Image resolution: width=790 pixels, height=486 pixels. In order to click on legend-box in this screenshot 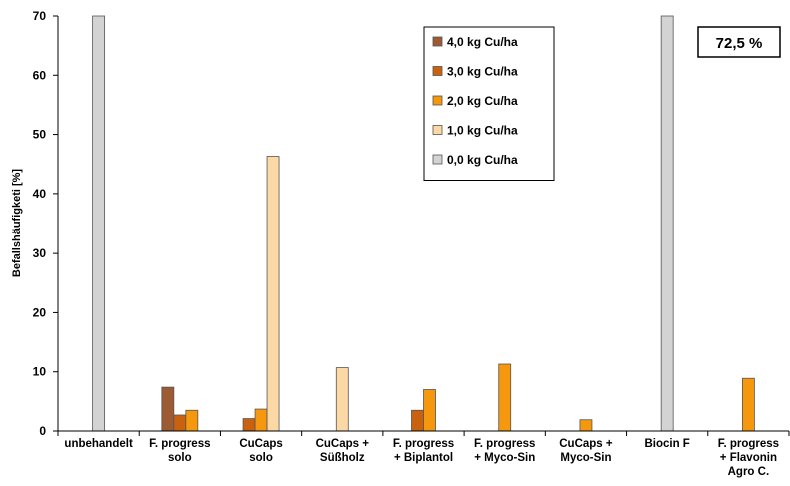, I will do `click(489, 103)`.